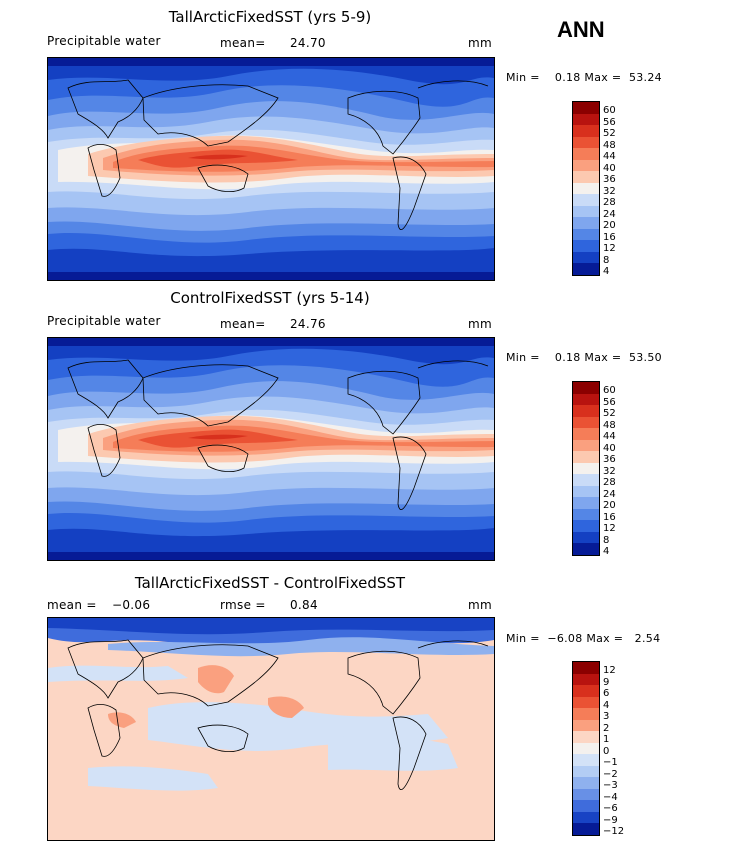  I want to click on min-max-readout: Min = 0.18 Max = 53.50, so click(584, 357).